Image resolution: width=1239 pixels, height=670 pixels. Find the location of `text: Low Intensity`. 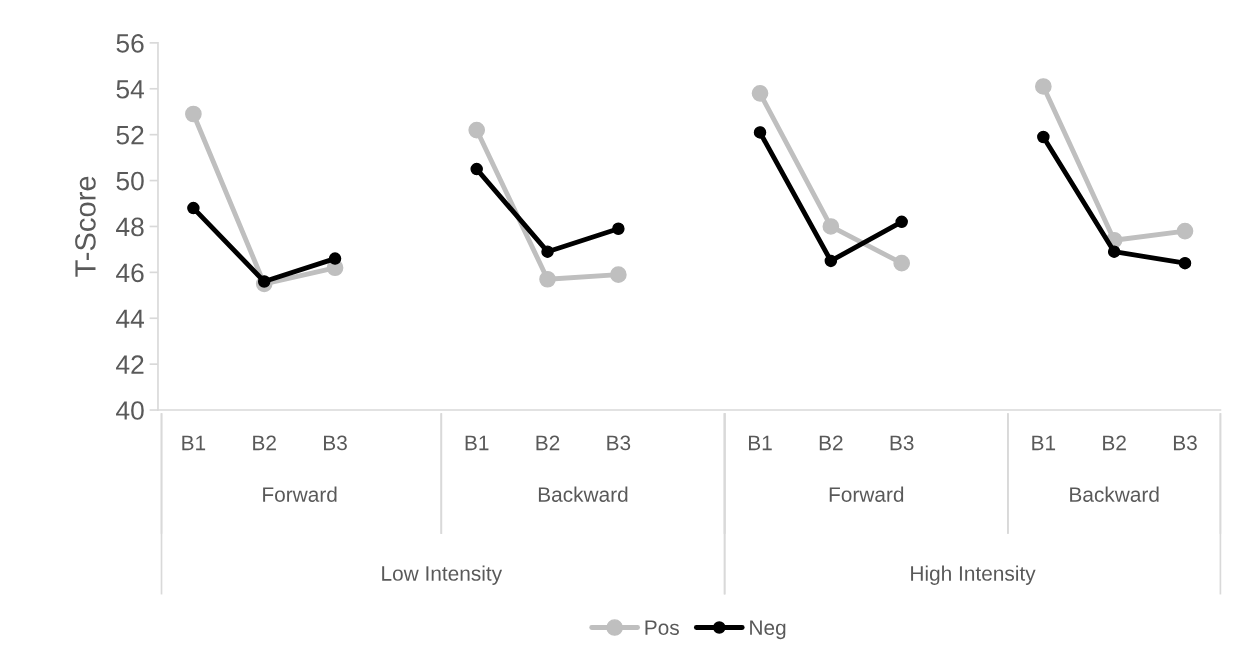

text: Low Intensity is located at coordinates (442, 575).